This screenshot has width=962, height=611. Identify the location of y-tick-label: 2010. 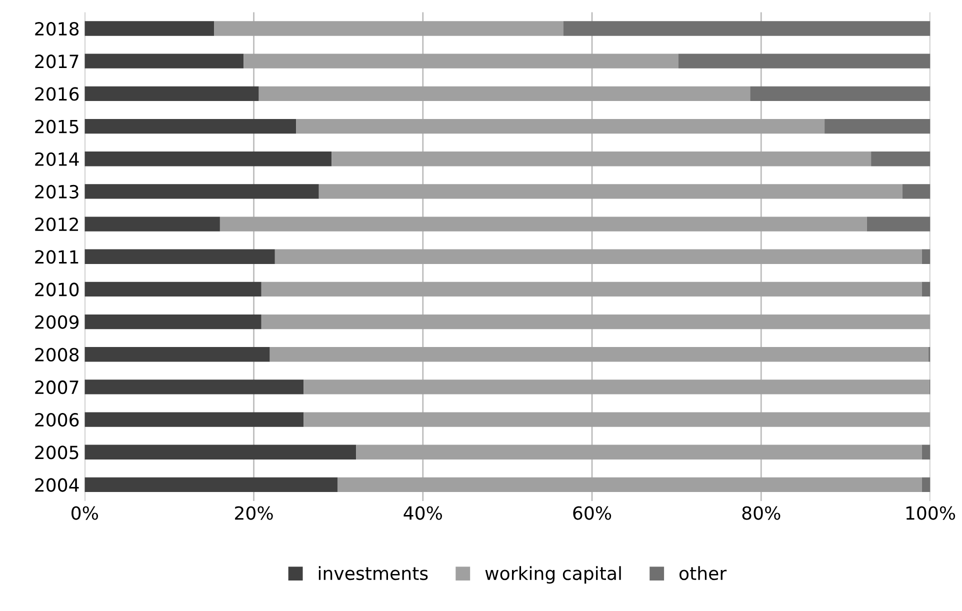
(57, 289).